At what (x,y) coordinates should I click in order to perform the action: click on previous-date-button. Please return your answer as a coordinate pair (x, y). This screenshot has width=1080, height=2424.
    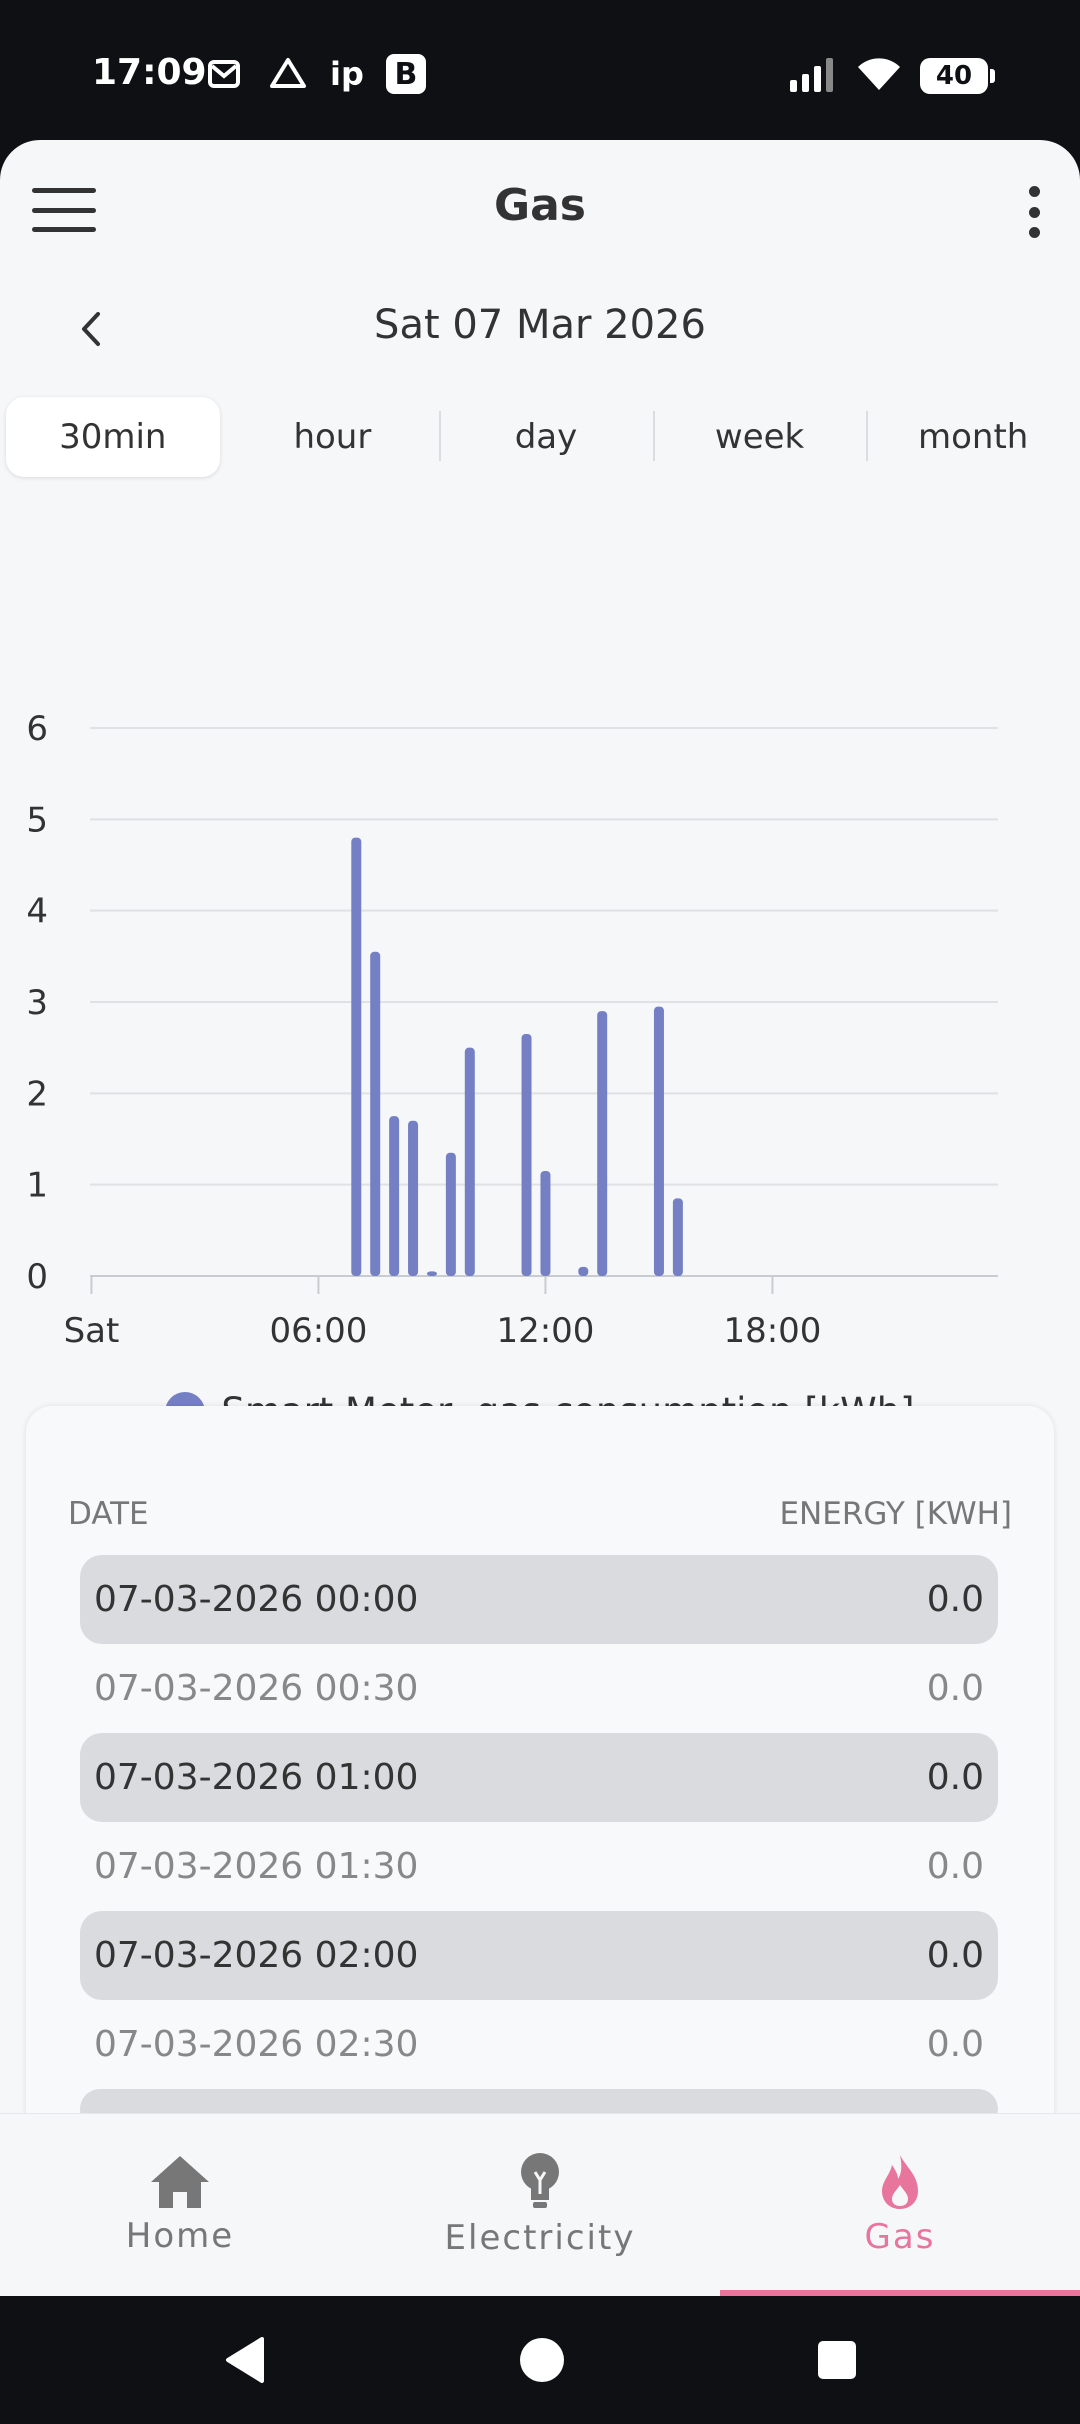
    Looking at the image, I should click on (90, 329).